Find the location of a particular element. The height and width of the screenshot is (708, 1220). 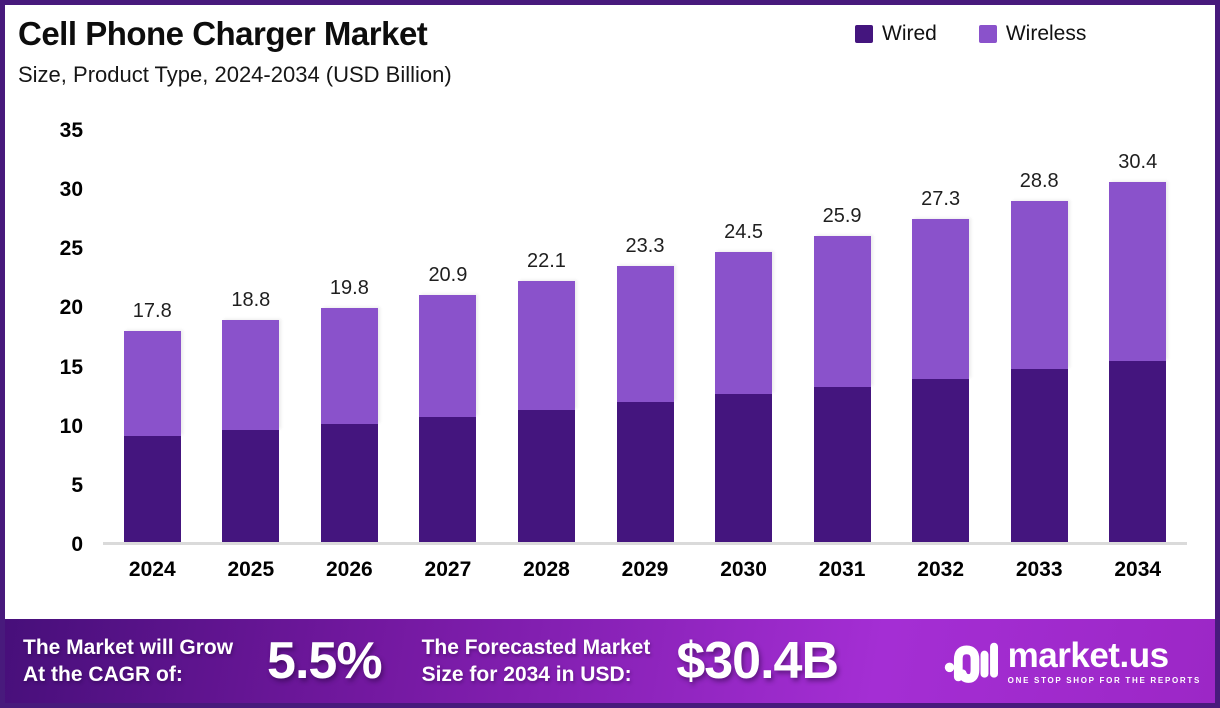

bar-column-2031: 25.9 is located at coordinates (842, 336).